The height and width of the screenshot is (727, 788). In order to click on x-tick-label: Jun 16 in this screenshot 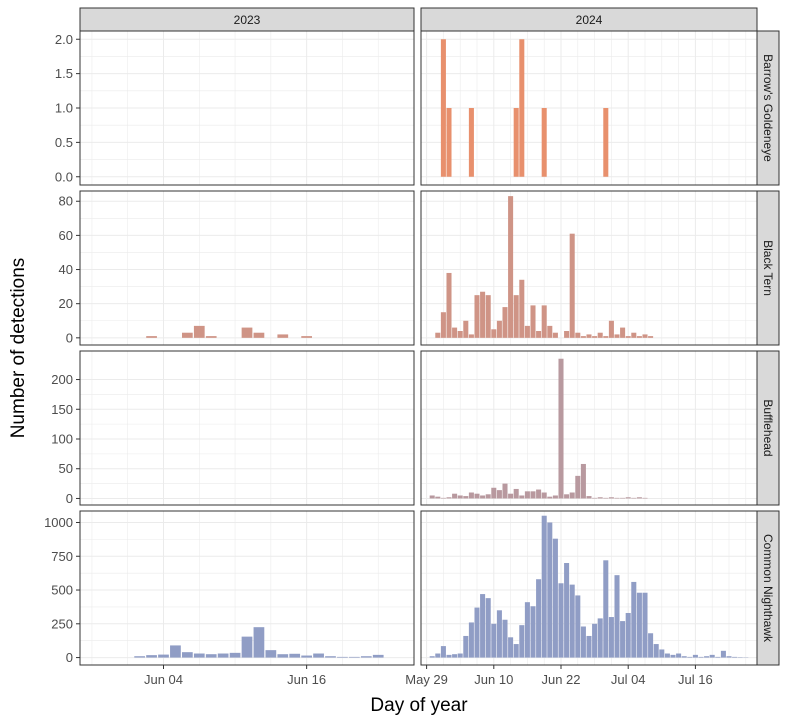, I will do `click(306, 679)`.